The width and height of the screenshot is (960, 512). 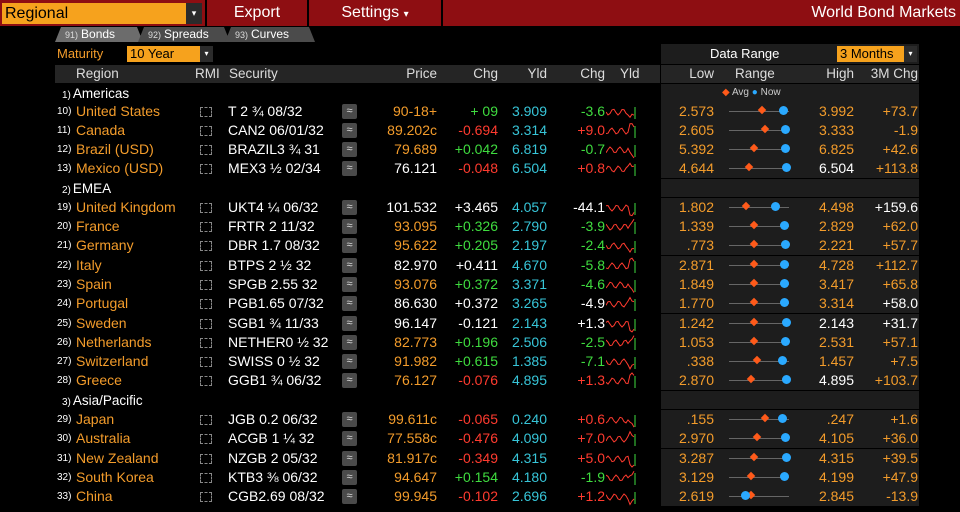 I want to click on country-link: South Korea, so click(x=115, y=477).